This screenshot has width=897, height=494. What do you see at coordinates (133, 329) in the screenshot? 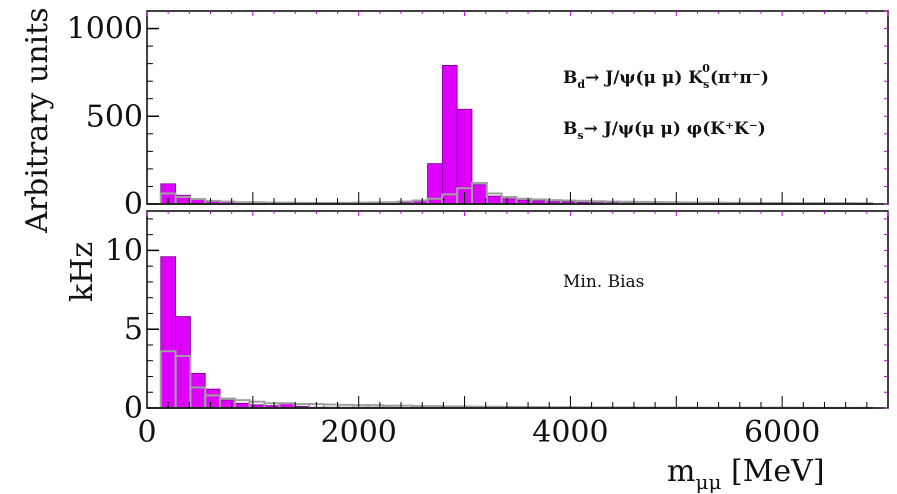
I see `bottom-y-tick-label-1: 5` at bounding box center [133, 329].